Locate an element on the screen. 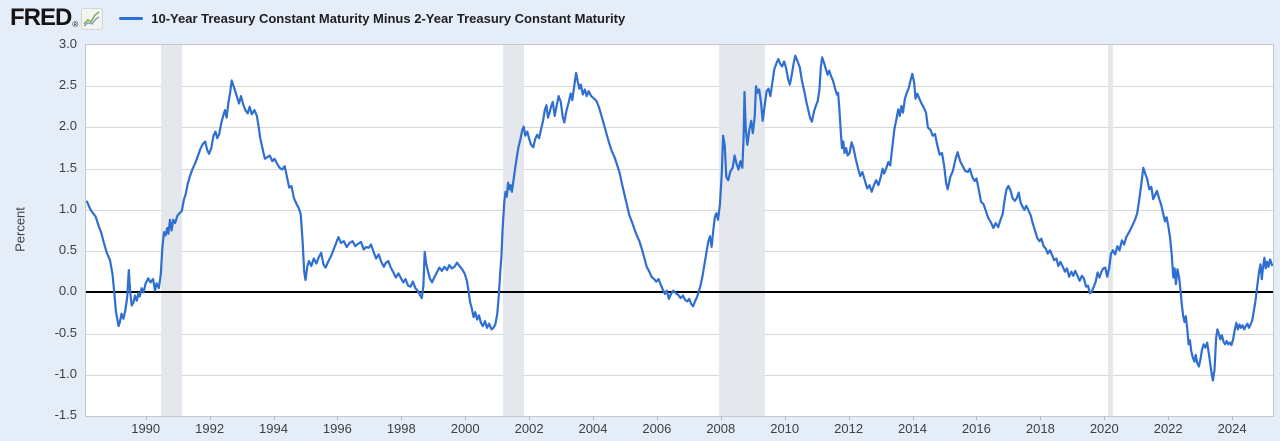  x-axis-tick-label: 2004 is located at coordinates (593, 428).